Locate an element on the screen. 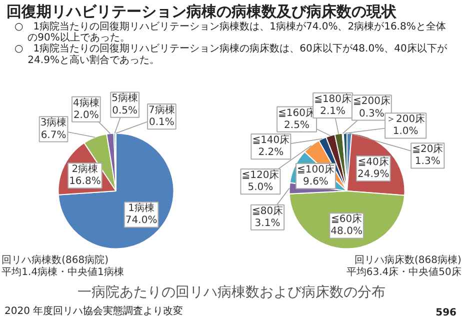 This screenshot has height=320, width=462. data-label: 2.0% is located at coordinates (86, 115).